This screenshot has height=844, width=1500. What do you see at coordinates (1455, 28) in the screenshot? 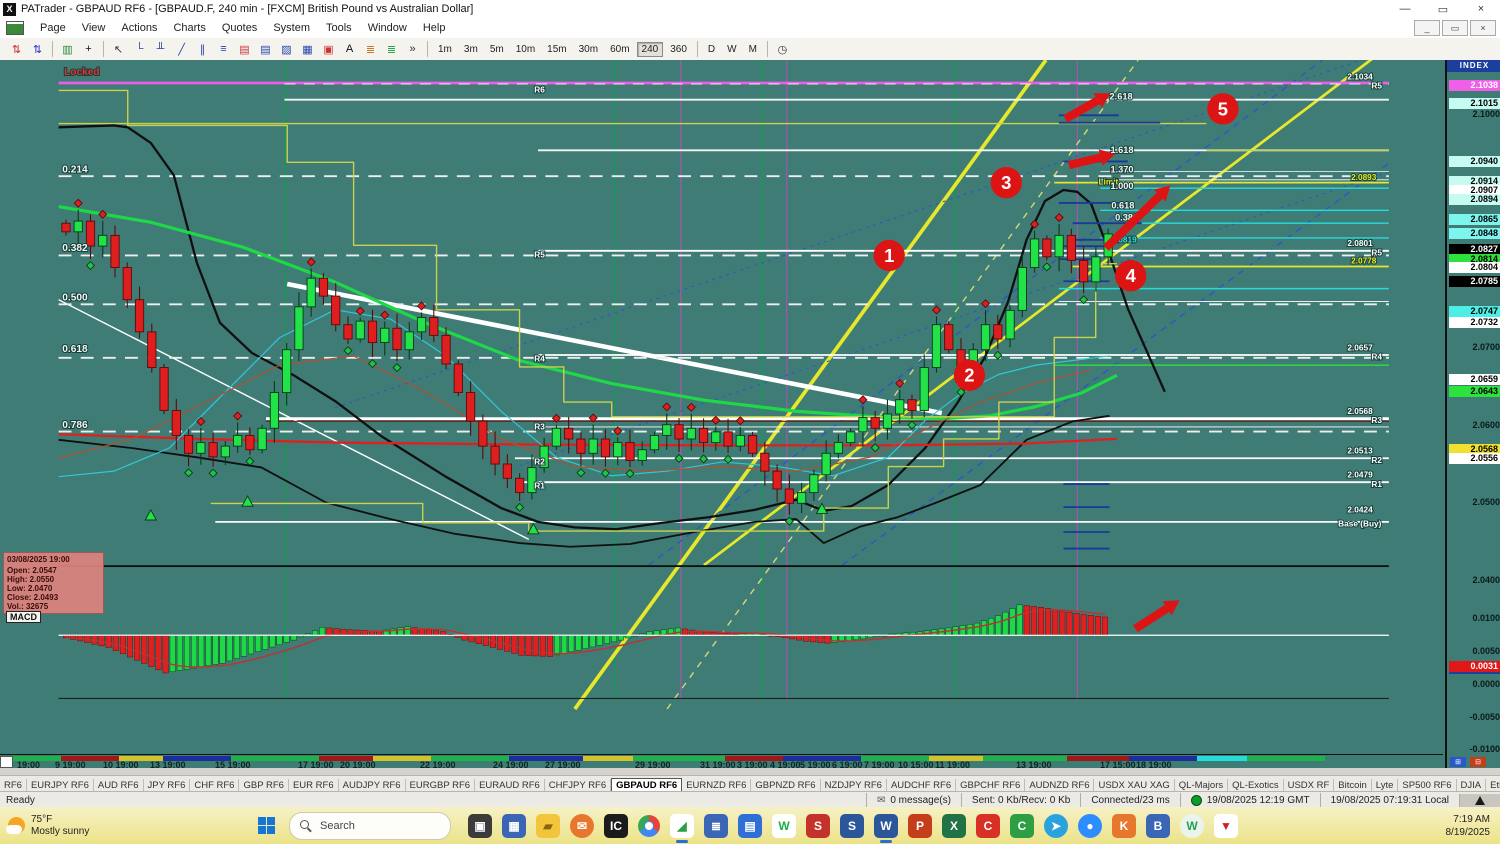
I see `child-restore-button: ▭` at bounding box center [1455, 28].